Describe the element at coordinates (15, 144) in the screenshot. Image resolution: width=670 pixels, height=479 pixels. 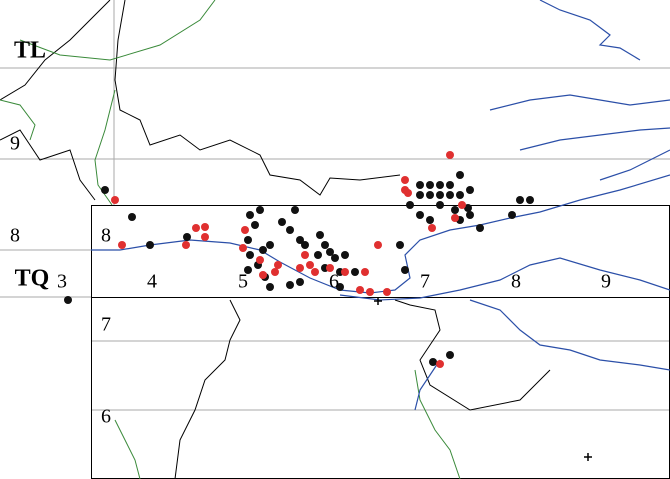
I see `northing-label: 9` at that location.